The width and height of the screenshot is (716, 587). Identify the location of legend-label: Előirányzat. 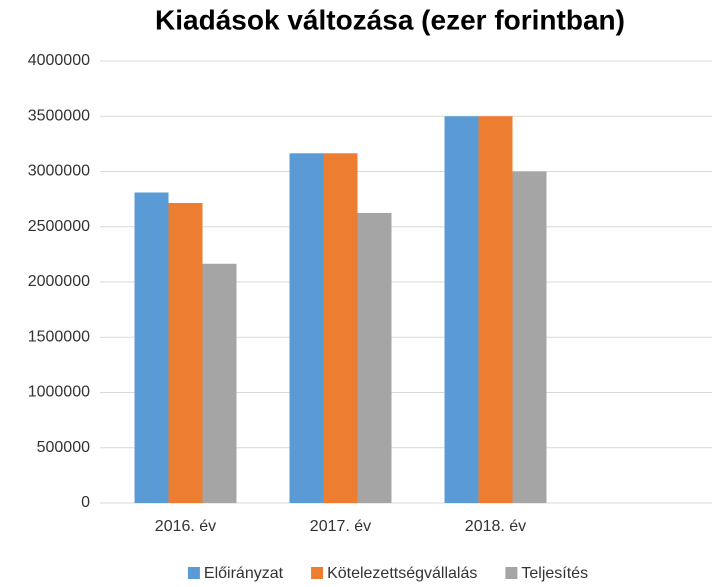
(244, 573).